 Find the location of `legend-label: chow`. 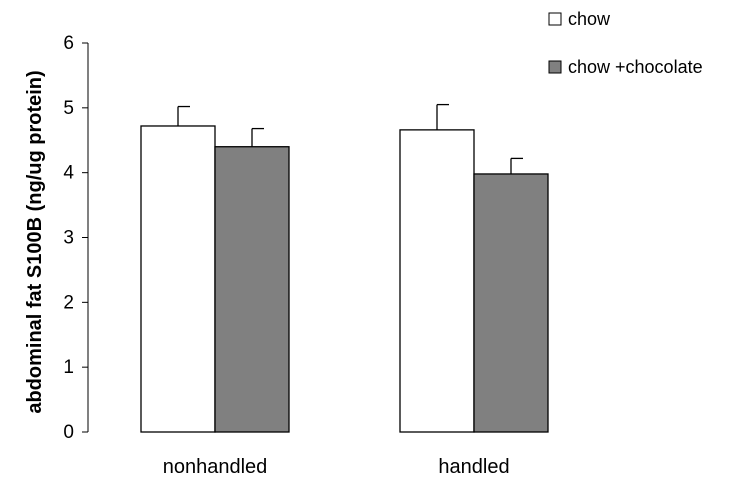

legend-label: chow is located at coordinates (589, 19).